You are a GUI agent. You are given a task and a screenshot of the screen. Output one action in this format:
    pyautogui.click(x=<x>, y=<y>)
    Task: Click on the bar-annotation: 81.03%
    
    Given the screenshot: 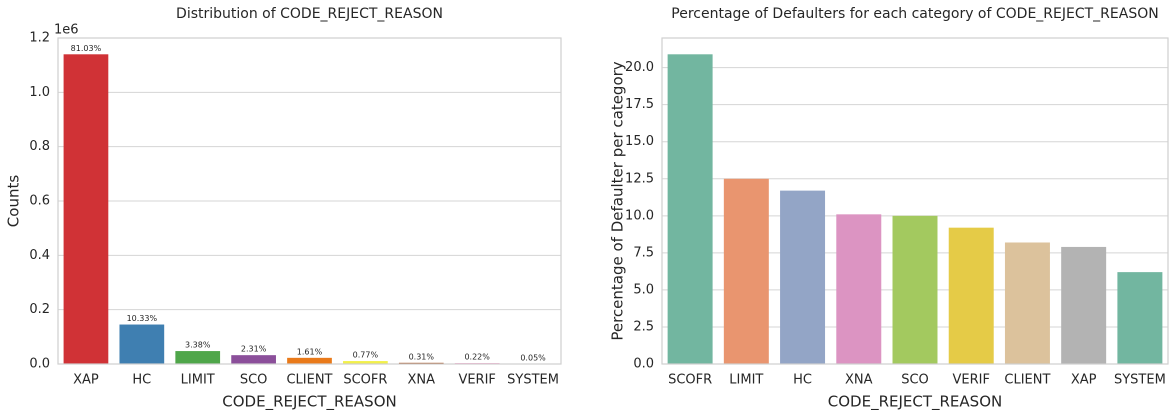 What is the action you would take?
    pyautogui.click(x=86, y=48)
    